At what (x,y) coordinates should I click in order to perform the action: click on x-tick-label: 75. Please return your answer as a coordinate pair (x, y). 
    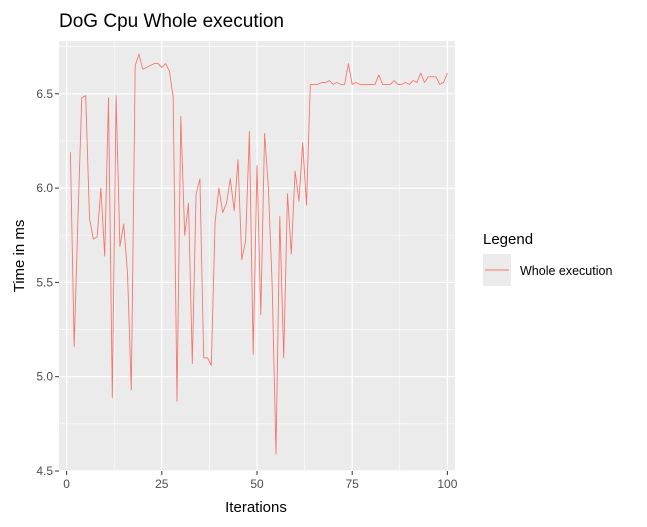
    Looking at the image, I should click on (353, 484).